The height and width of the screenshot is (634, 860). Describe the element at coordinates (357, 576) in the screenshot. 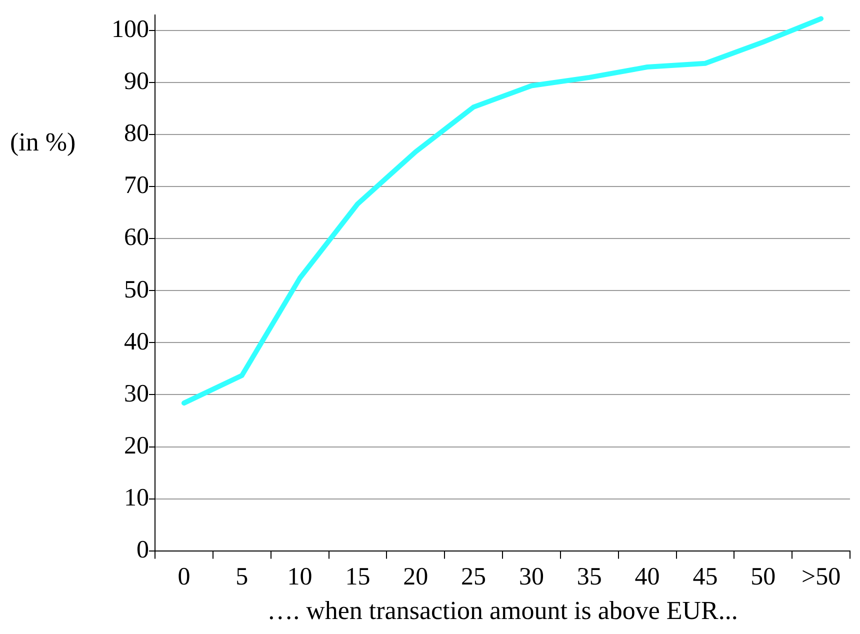

I see `x-tick-label: 15` at that location.